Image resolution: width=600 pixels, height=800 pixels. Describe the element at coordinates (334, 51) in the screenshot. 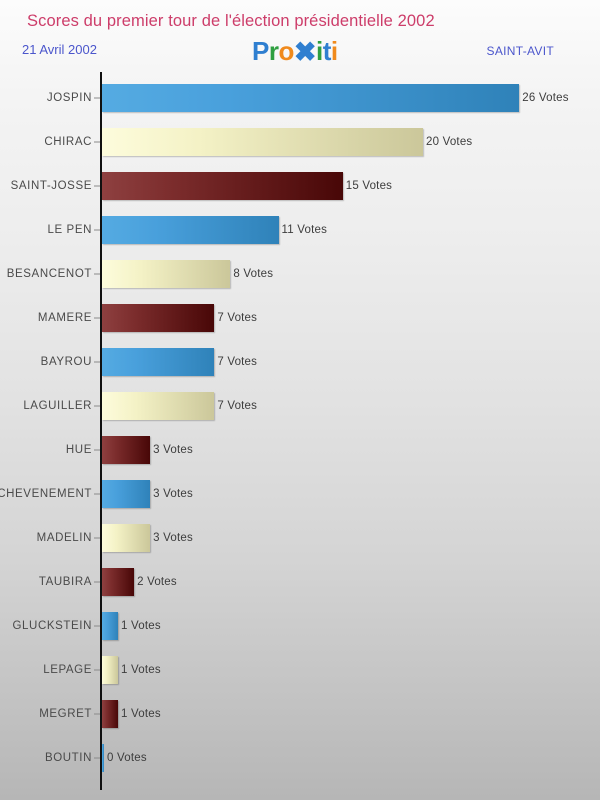

I see `logo-letter-6: i` at that location.